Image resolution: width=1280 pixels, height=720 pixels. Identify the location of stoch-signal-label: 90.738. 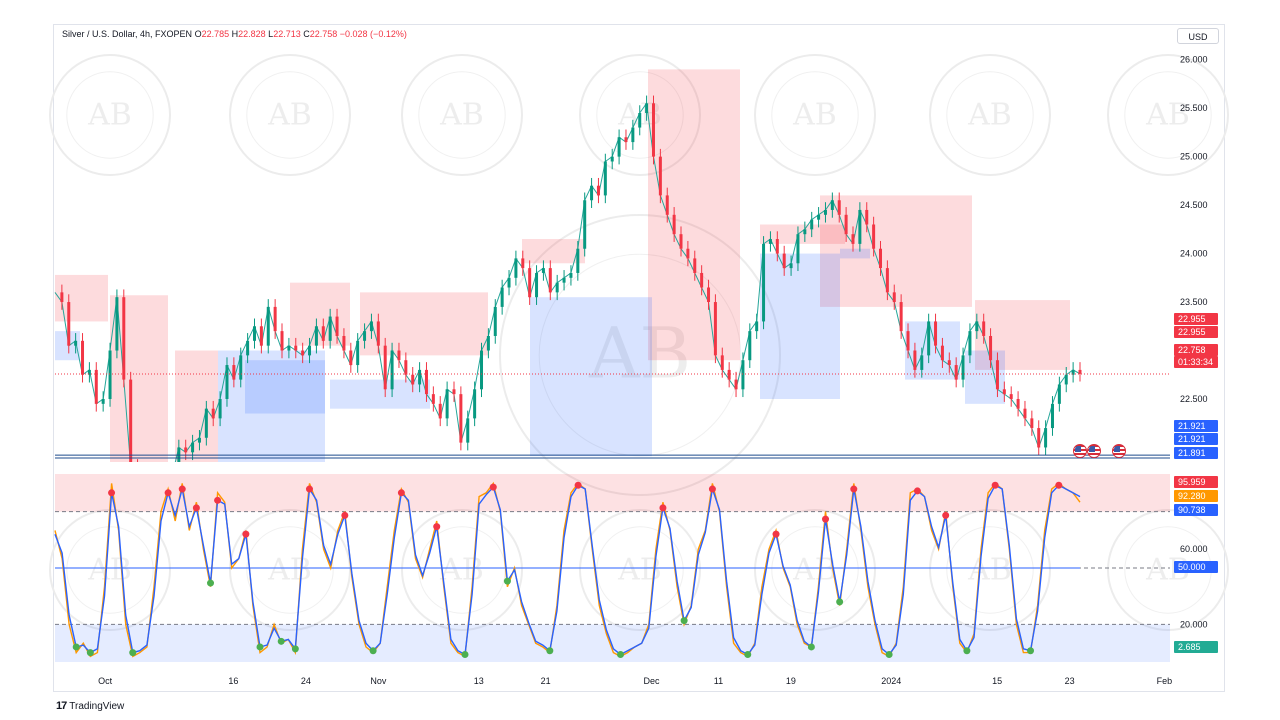
(1192, 510).